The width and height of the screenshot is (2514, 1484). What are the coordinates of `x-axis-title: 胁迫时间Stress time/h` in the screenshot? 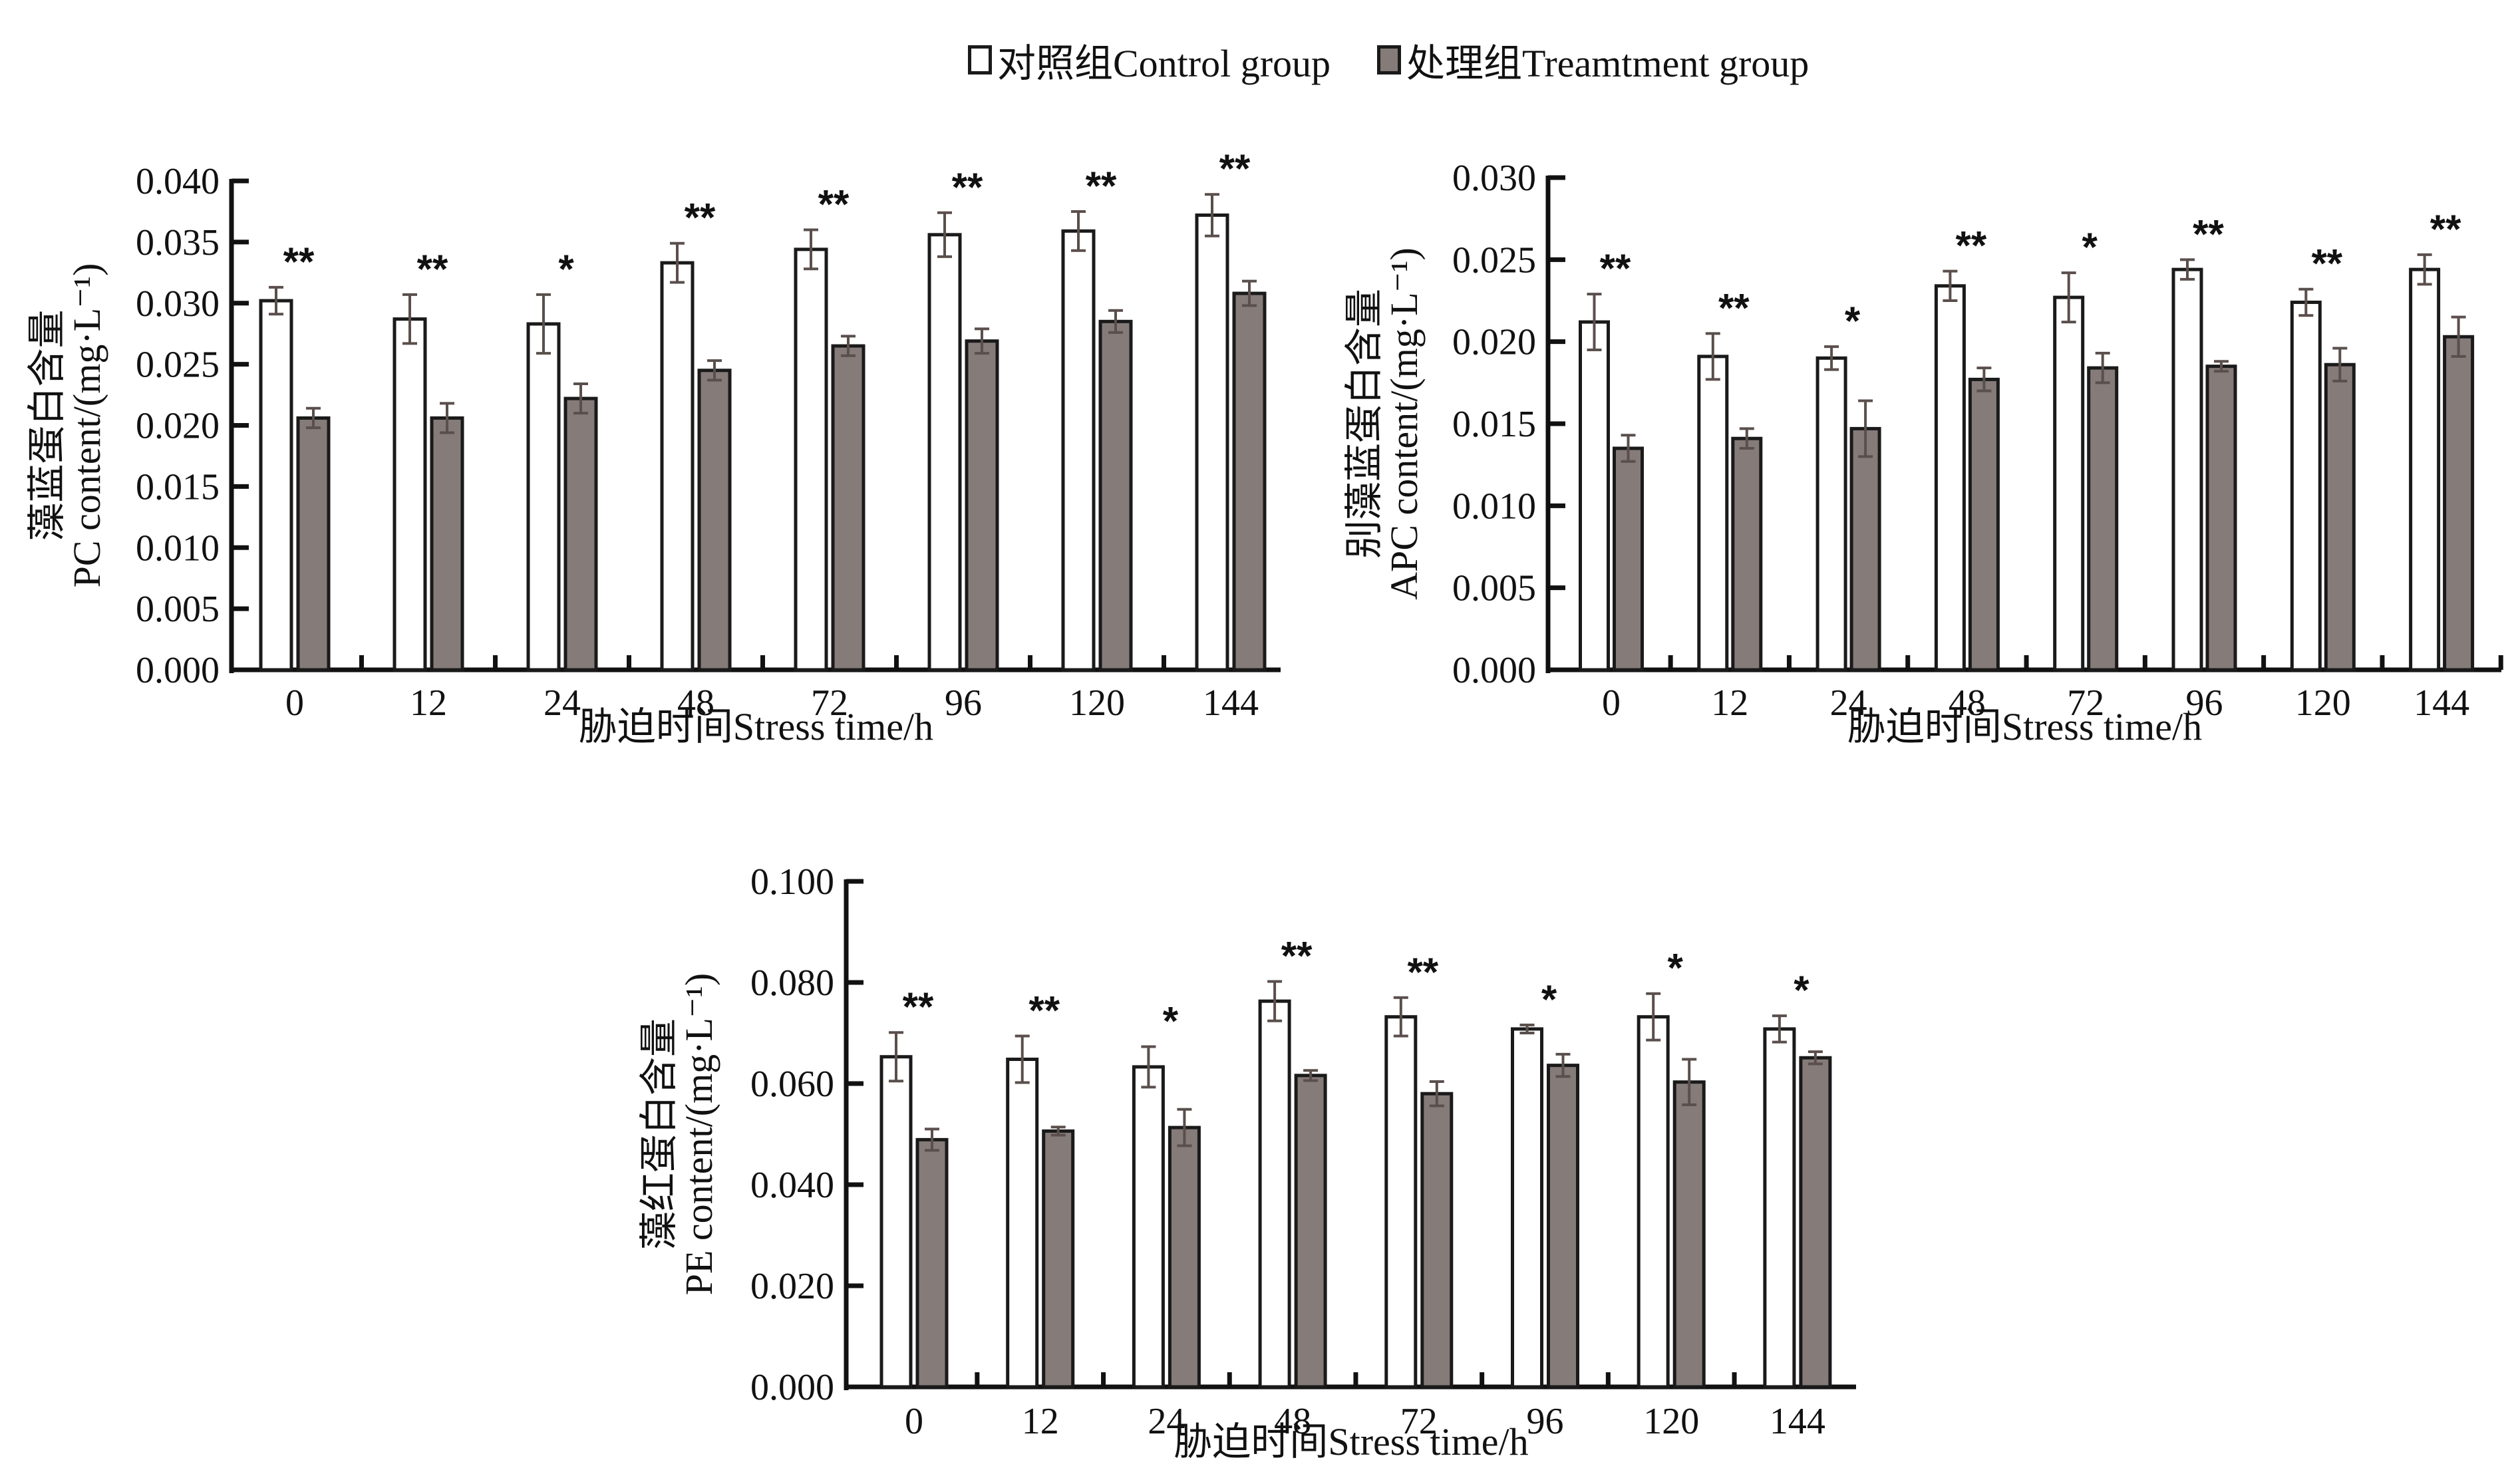 It's located at (756, 726).